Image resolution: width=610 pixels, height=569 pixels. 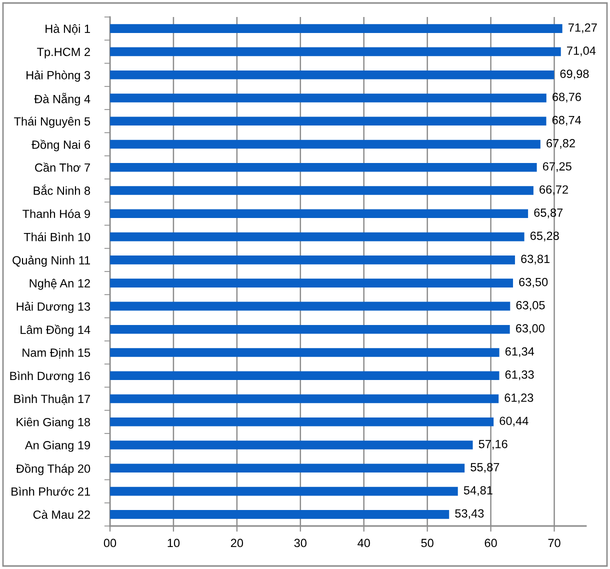 I want to click on data-label: 66,72, so click(x=554, y=190).